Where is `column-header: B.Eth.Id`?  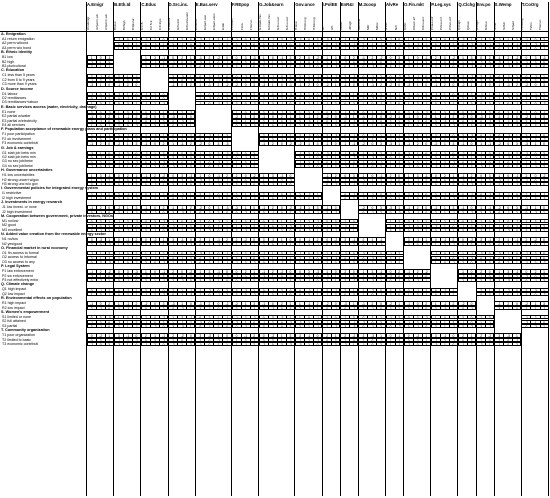 column-header: B.Eth.Id is located at coordinates (122, 4).